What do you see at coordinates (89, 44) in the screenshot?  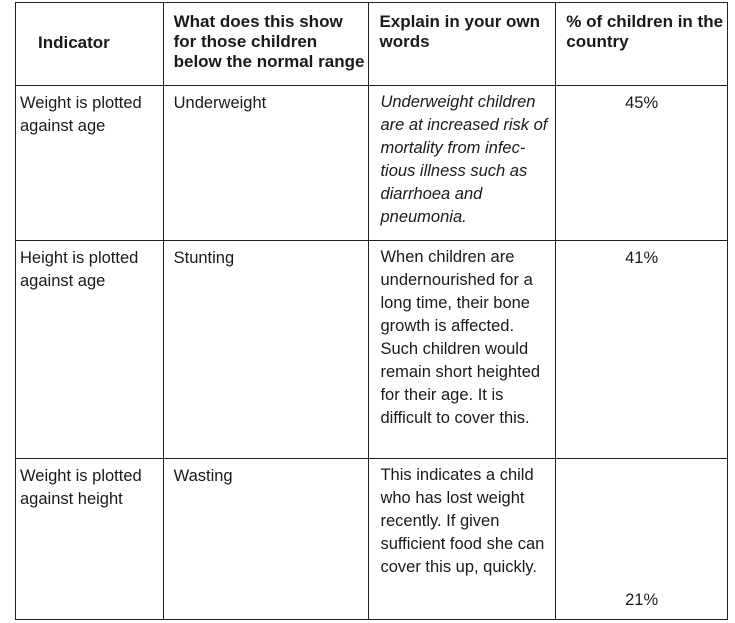 I see `header-indicator: Indicator` at bounding box center [89, 44].